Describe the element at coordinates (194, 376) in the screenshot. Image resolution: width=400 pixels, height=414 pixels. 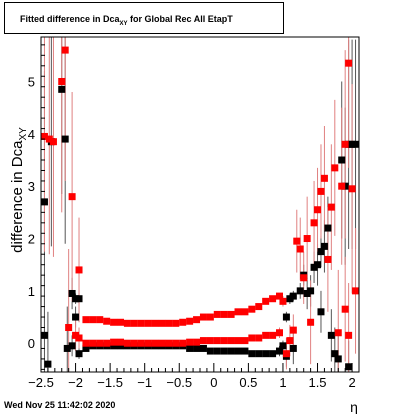
I see `x-axis-ticks: −2.5 −2 −1.5 −1 −0.5 0 0.5 1 1.5 2` at that location.